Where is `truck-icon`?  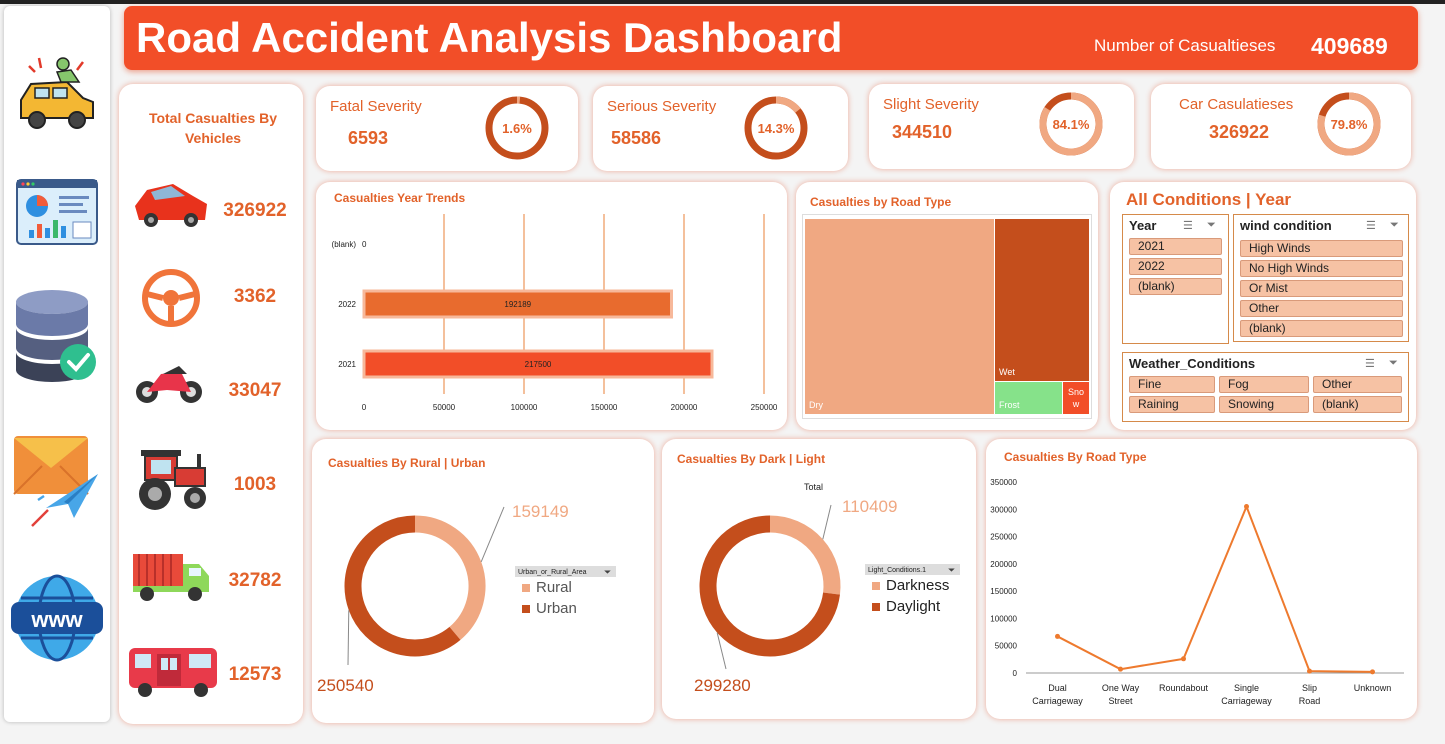
truck-icon is located at coordinates (171, 577).